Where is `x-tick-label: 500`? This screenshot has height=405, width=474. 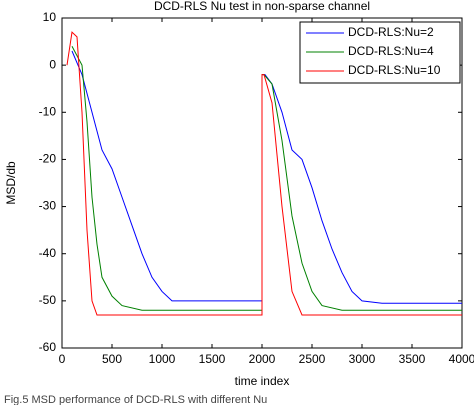 x-tick-label: 500 is located at coordinates (112, 359).